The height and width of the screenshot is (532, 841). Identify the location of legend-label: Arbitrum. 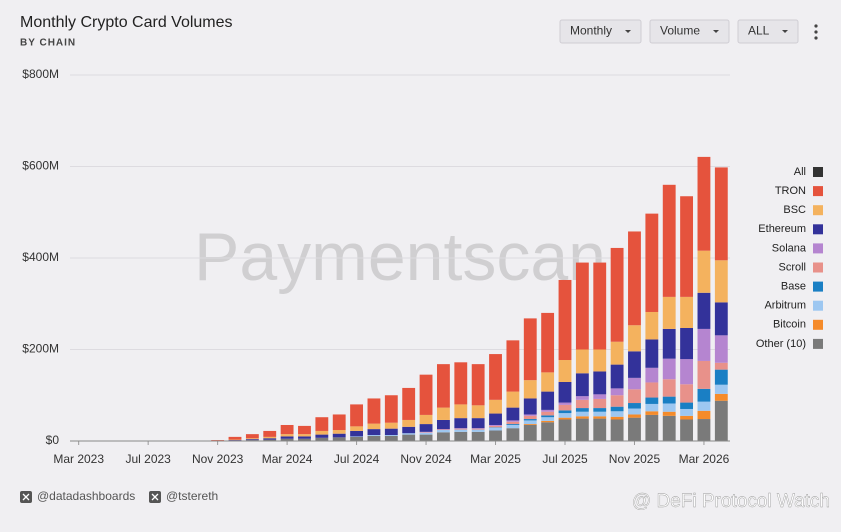
(785, 306).